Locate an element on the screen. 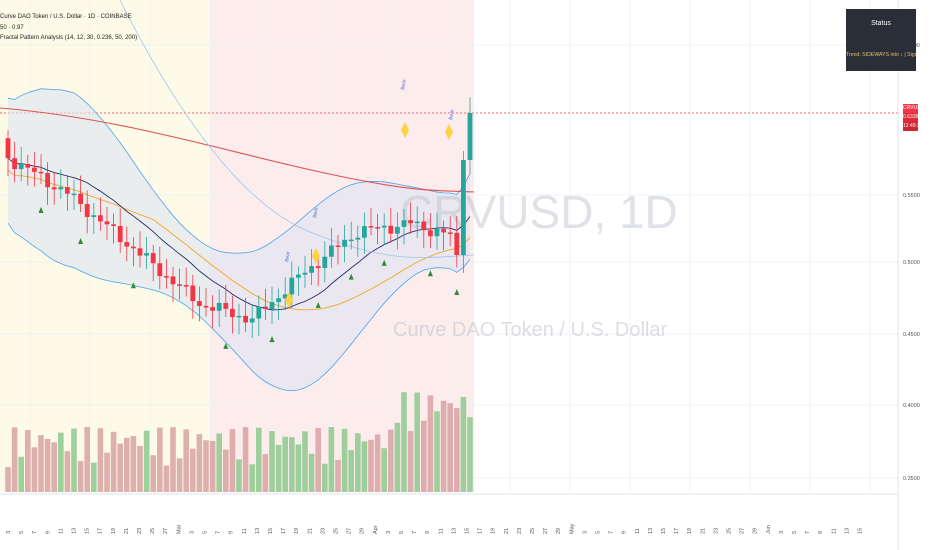  x-tick-label: 29 is located at coordinates (559, 531).